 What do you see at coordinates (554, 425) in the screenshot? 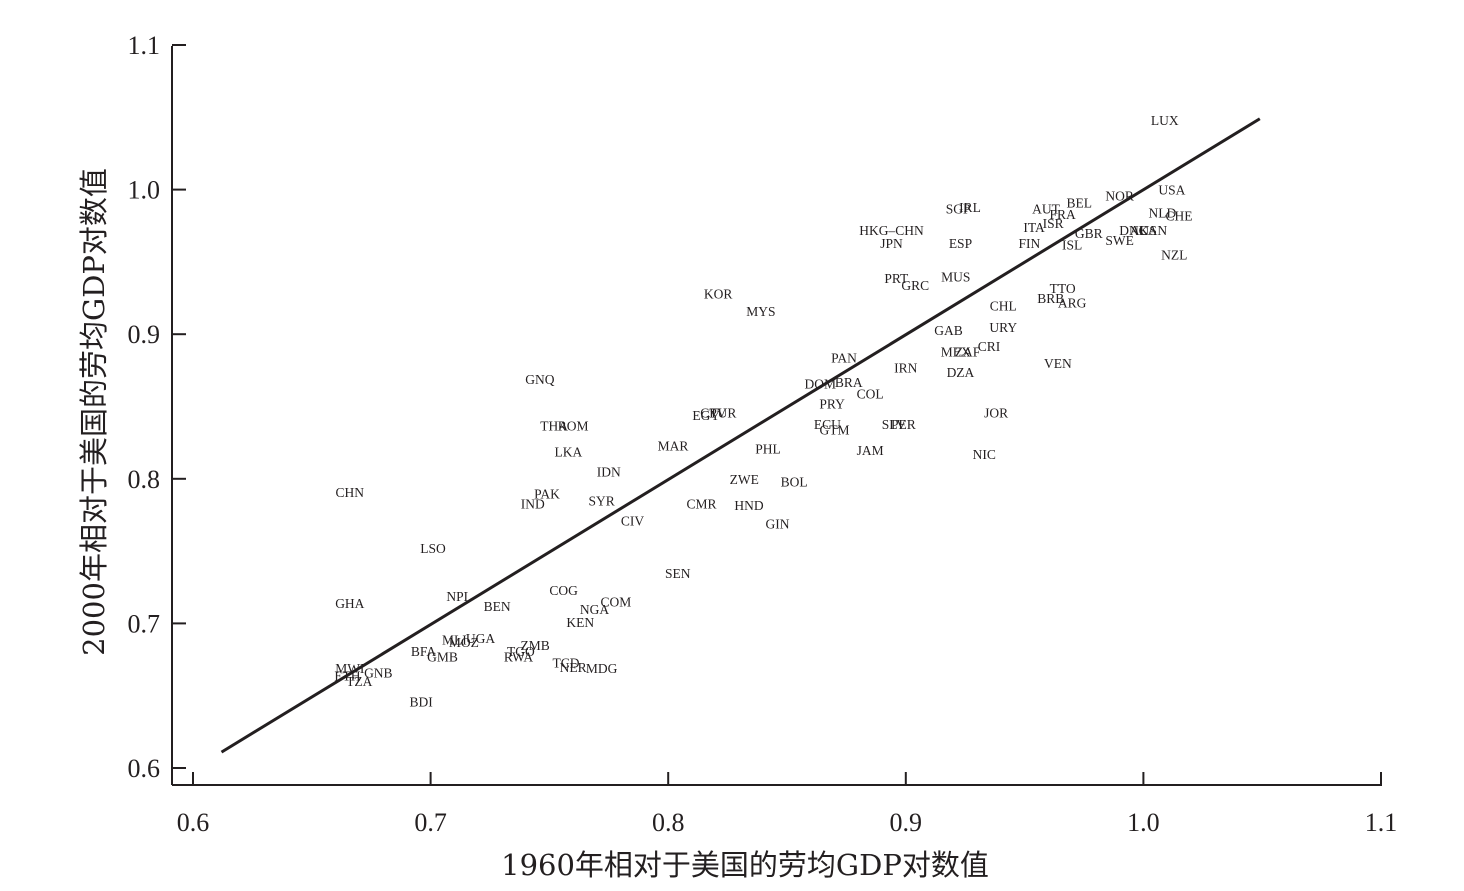
I see `point-label-tha: THA` at bounding box center [554, 425].